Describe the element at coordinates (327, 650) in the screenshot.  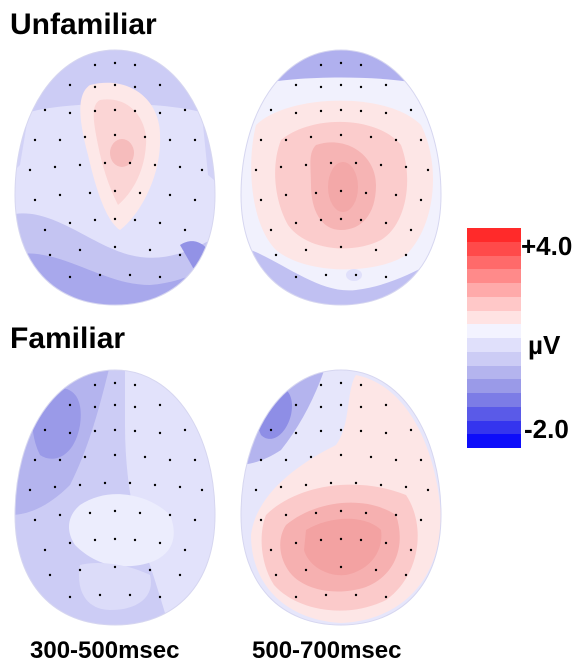
I see `column-label-500-700: 500-700msec` at that location.